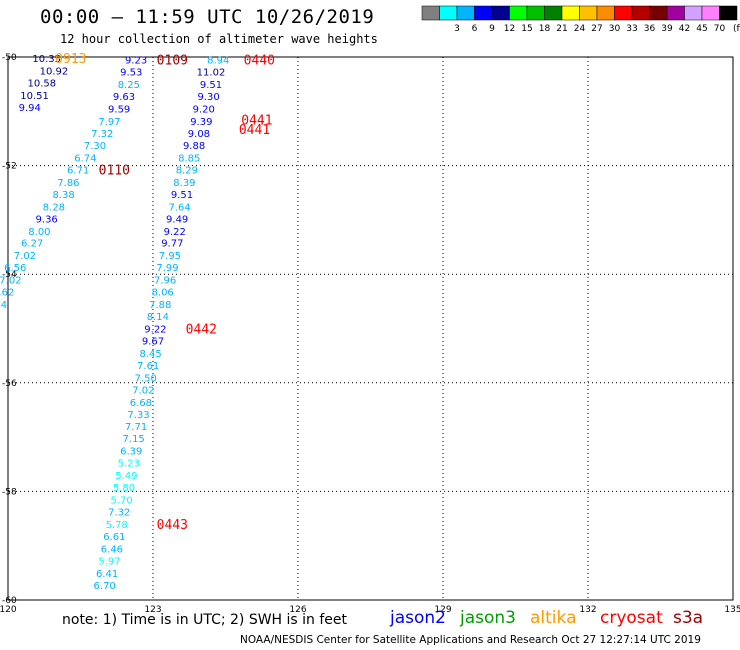 This screenshot has width=740, height=650. Describe the element at coordinates (141, 403) in the screenshot. I see `wave-height-label: 6.68` at that location.